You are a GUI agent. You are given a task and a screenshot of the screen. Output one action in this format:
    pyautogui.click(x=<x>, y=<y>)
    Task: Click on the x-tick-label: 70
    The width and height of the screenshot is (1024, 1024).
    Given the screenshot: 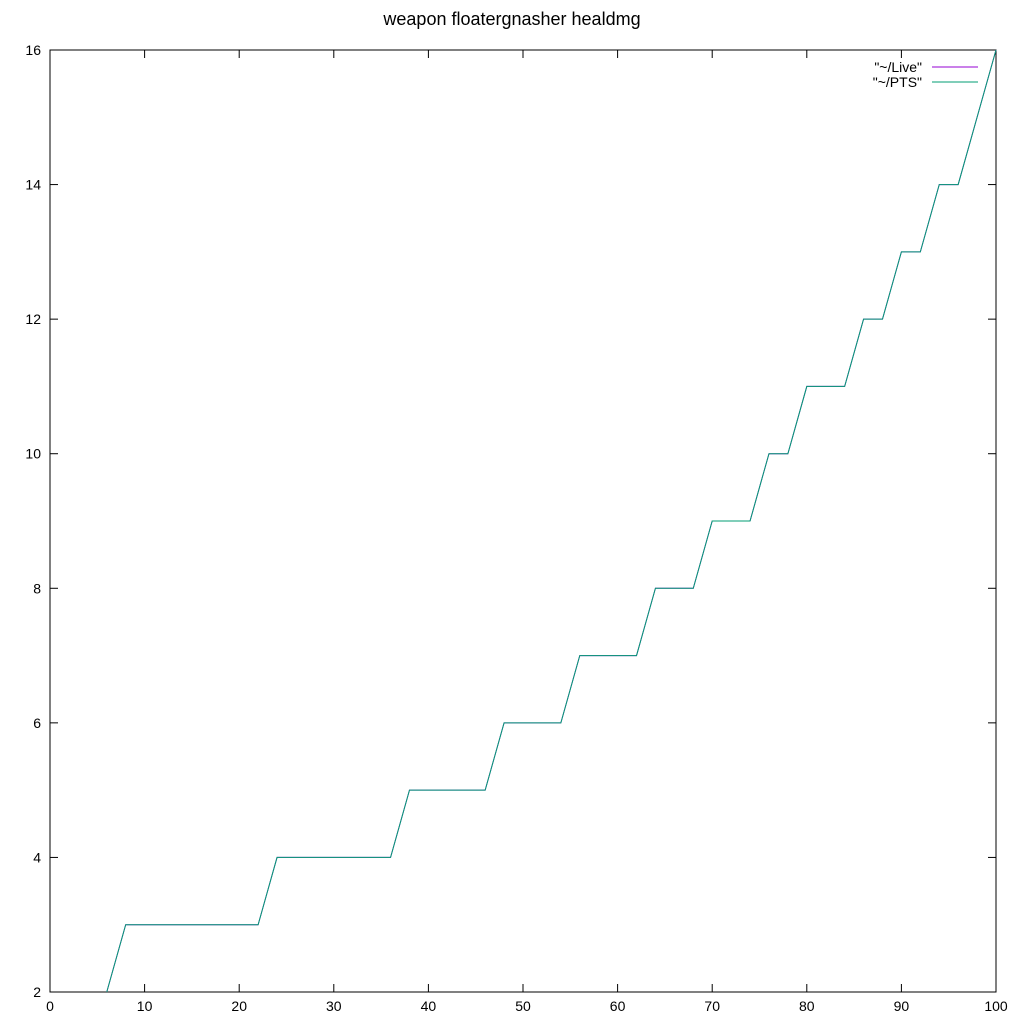 What is the action you would take?
    pyautogui.click(x=712, y=1006)
    